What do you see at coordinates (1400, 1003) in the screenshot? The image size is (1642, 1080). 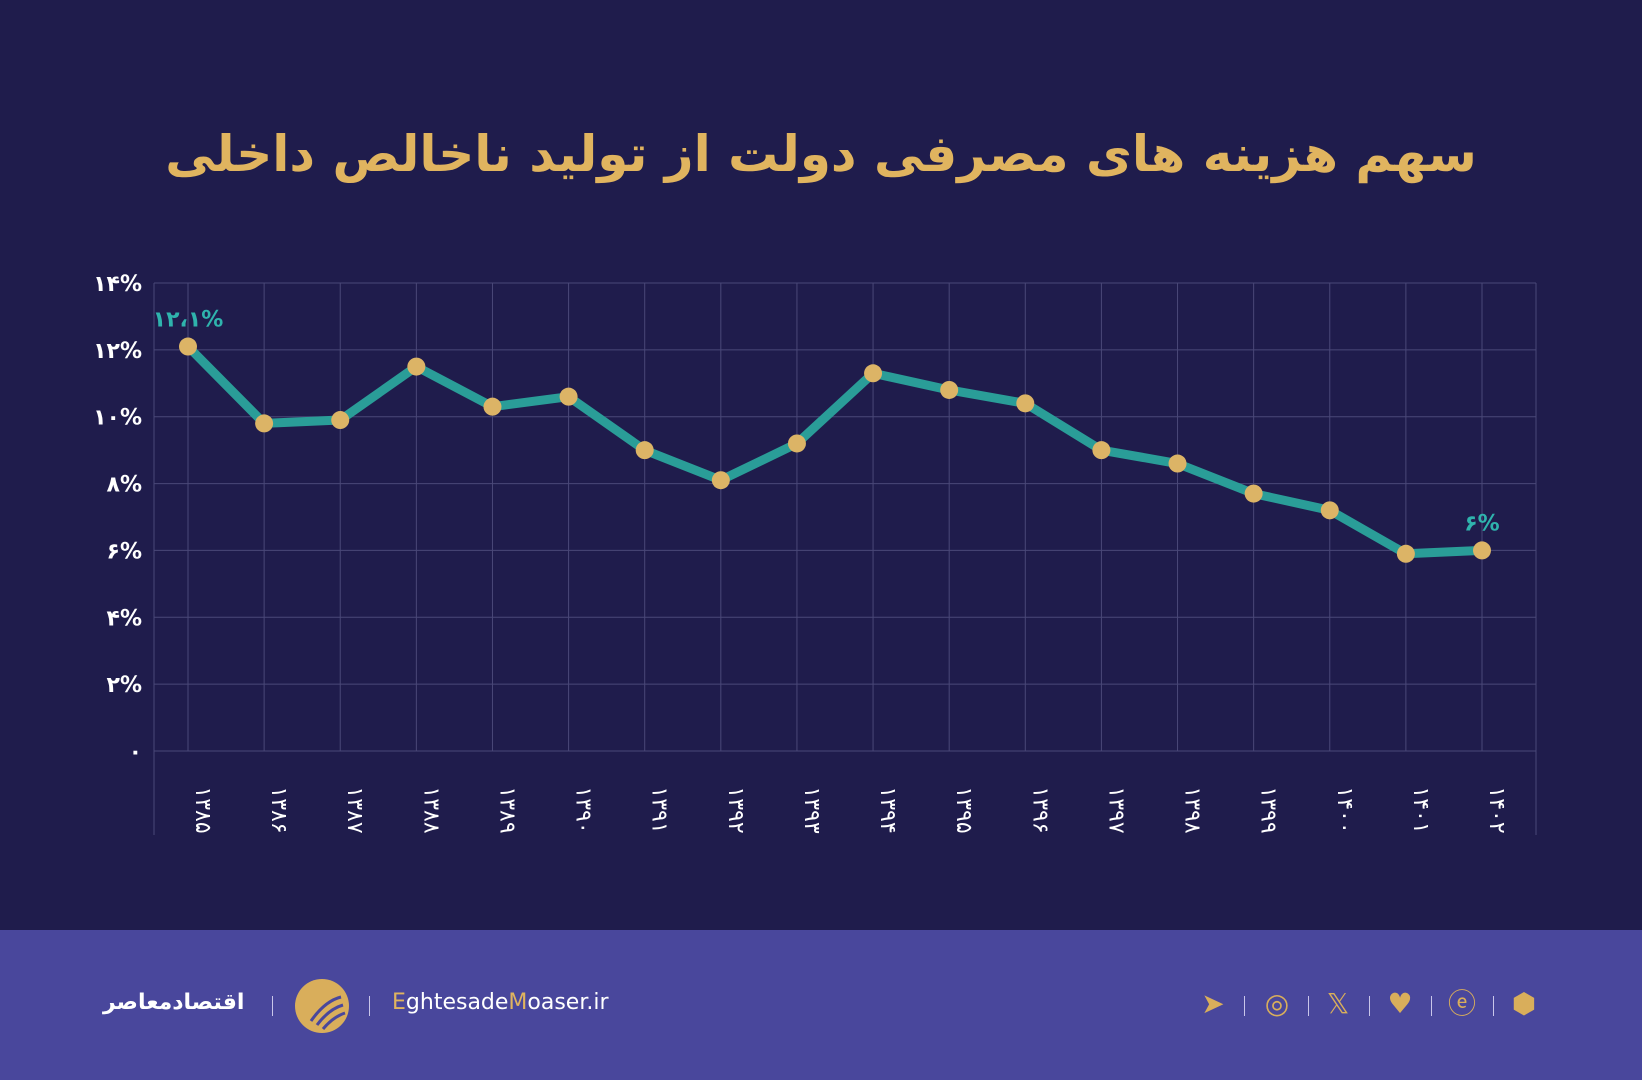 I see `bale-icon: ♥` at bounding box center [1400, 1003].